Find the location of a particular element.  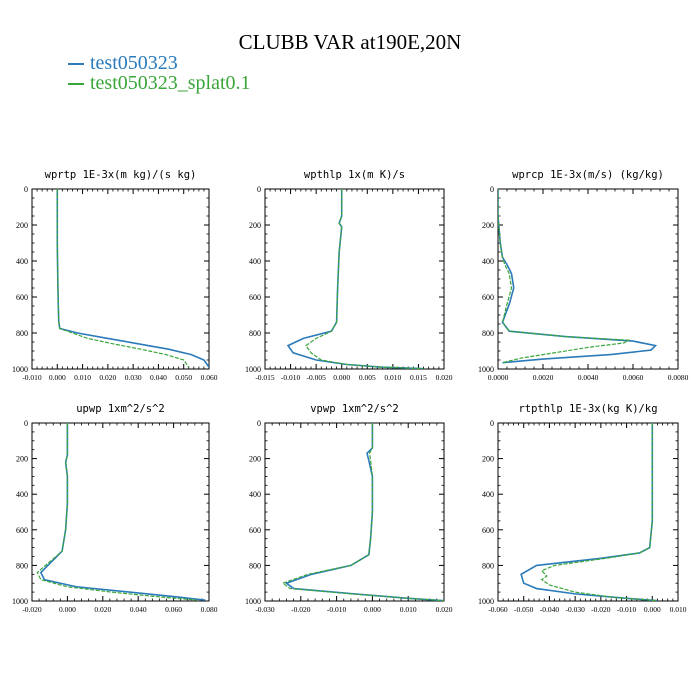

x-tick-label: -0.050 is located at coordinates (524, 609).